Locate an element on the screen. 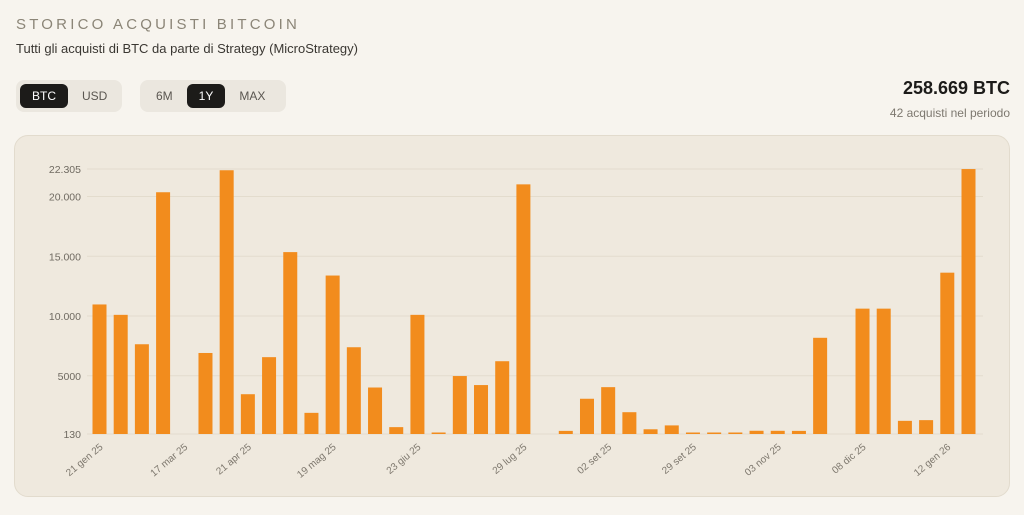  x-tick-label: 19 mag 25 is located at coordinates (317, 461).